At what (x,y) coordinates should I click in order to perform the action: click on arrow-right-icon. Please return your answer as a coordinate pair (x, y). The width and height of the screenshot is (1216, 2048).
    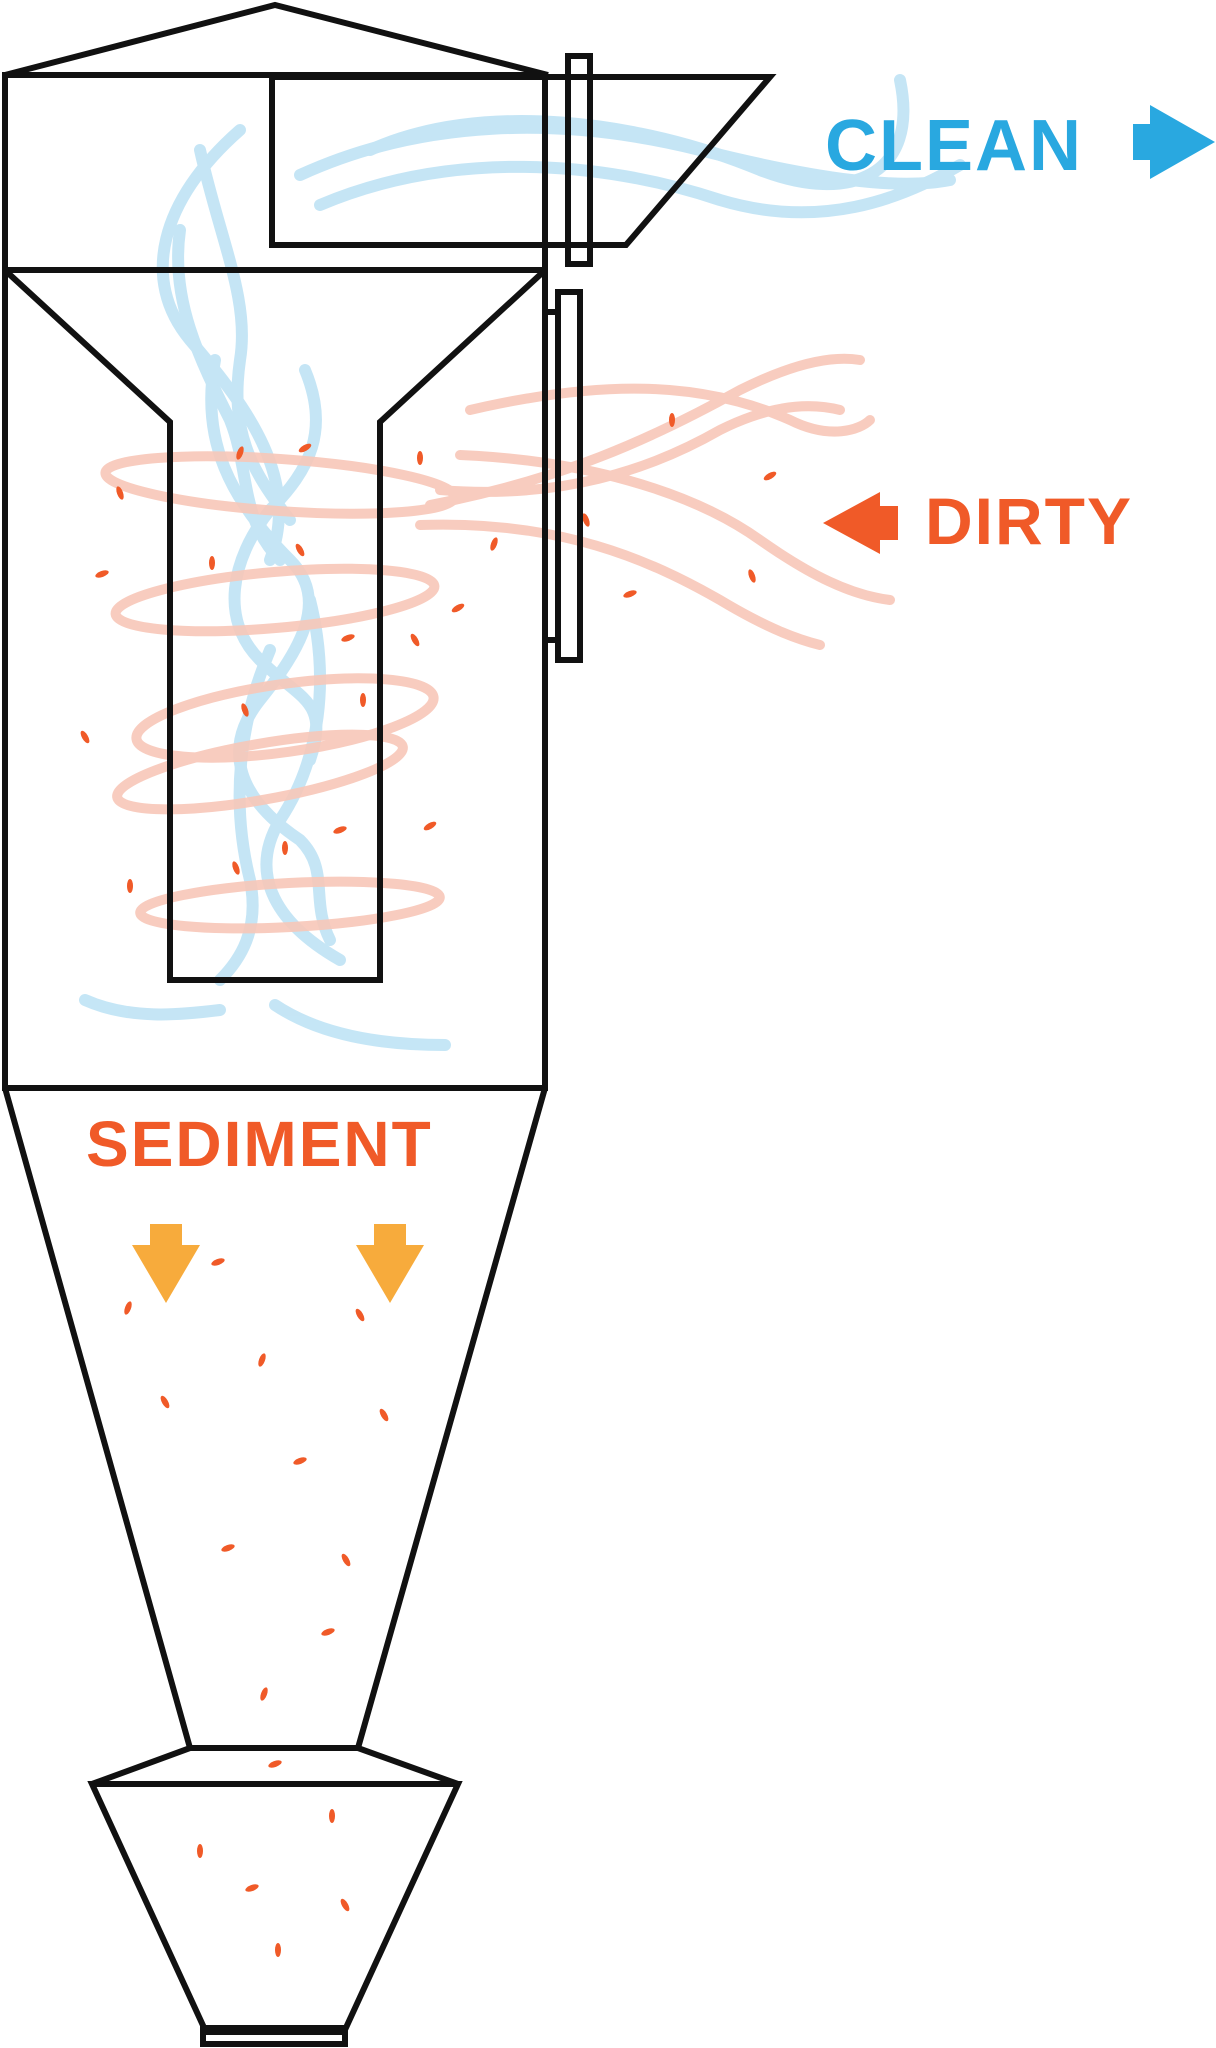
    Looking at the image, I should click on (1174, 142).